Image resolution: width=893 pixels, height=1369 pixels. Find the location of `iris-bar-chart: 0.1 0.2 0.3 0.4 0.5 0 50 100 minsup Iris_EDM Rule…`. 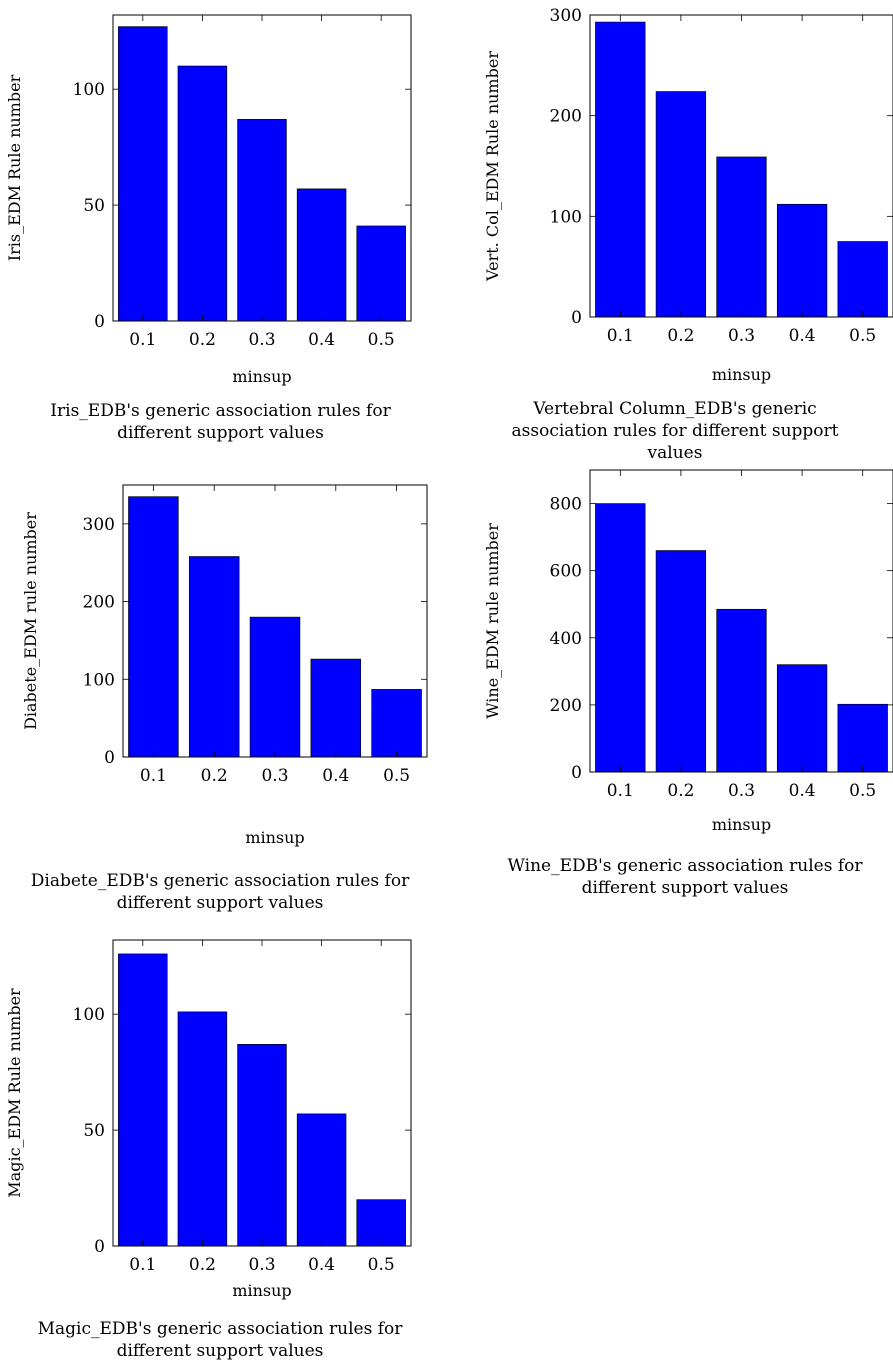

iris-bar-chart: 0.1 0.2 0.3 0.4 0.5 0 50 100 minsup Iris_EDM Rule… is located at coordinates (208, 200).